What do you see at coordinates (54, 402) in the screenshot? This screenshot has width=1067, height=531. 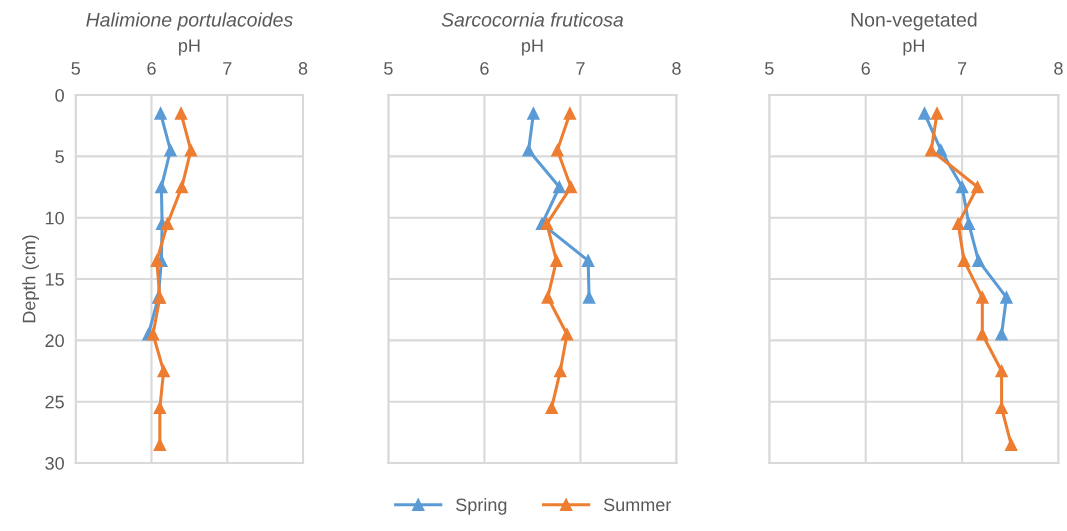 I see `y-tick-label: 25` at bounding box center [54, 402].